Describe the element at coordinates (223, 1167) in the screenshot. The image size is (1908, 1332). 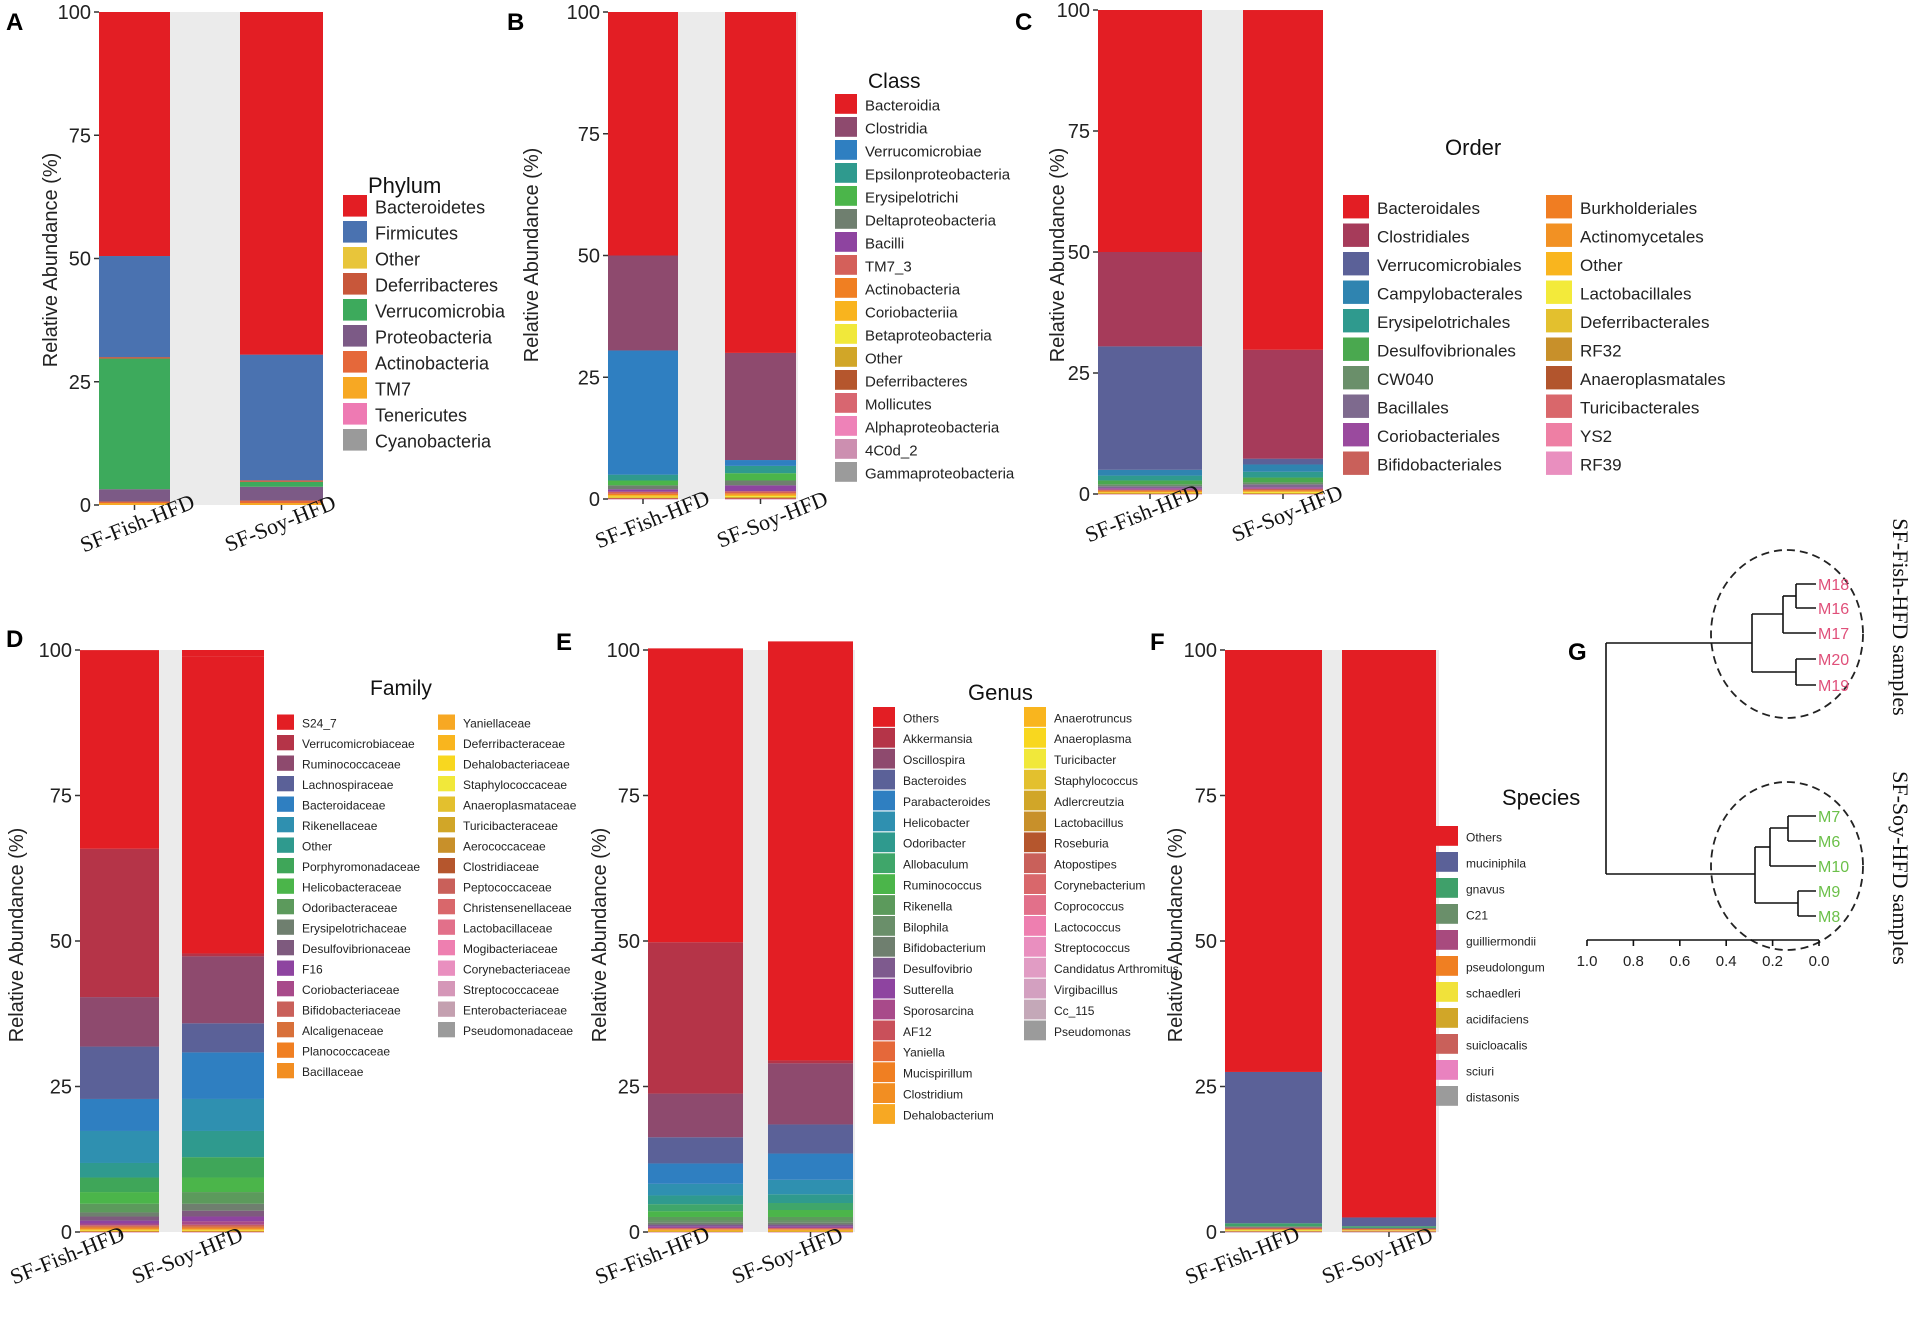
I see `bar-segment-porphyromonadaceae` at that location.